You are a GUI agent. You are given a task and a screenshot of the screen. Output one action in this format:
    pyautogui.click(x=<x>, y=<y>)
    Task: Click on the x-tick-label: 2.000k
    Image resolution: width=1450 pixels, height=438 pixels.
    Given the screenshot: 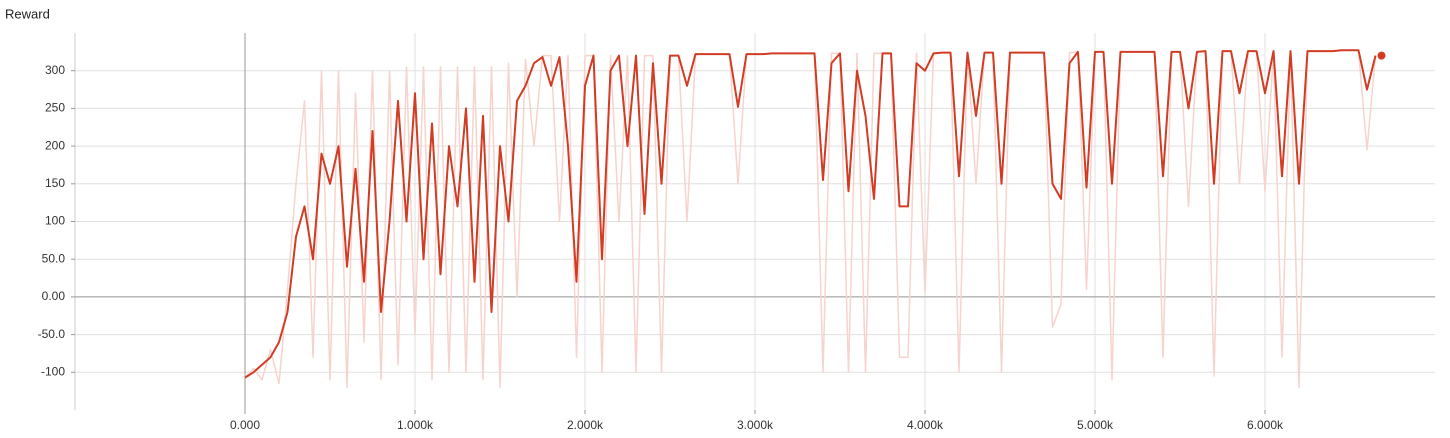 What is the action you would take?
    pyautogui.click(x=585, y=425)
    